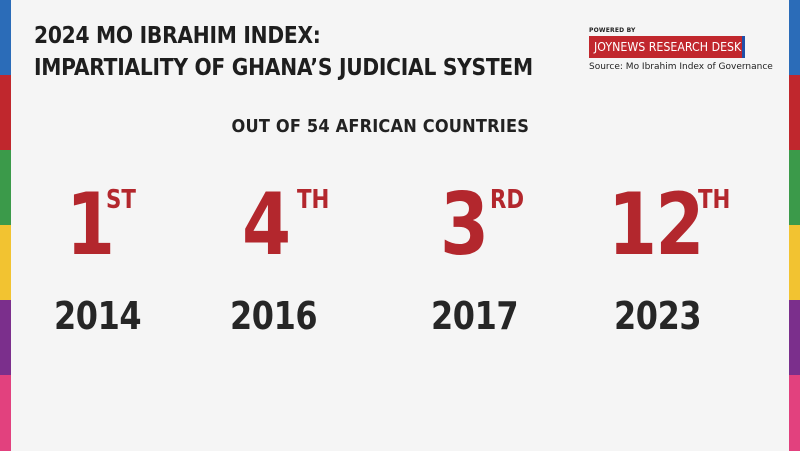 The height and width of the screenshot is (451, 800). I want to click on title-line-2: IMPARTIALITY OF GHANA’S JUDICIAL SYSTEM, so click(283, 68).